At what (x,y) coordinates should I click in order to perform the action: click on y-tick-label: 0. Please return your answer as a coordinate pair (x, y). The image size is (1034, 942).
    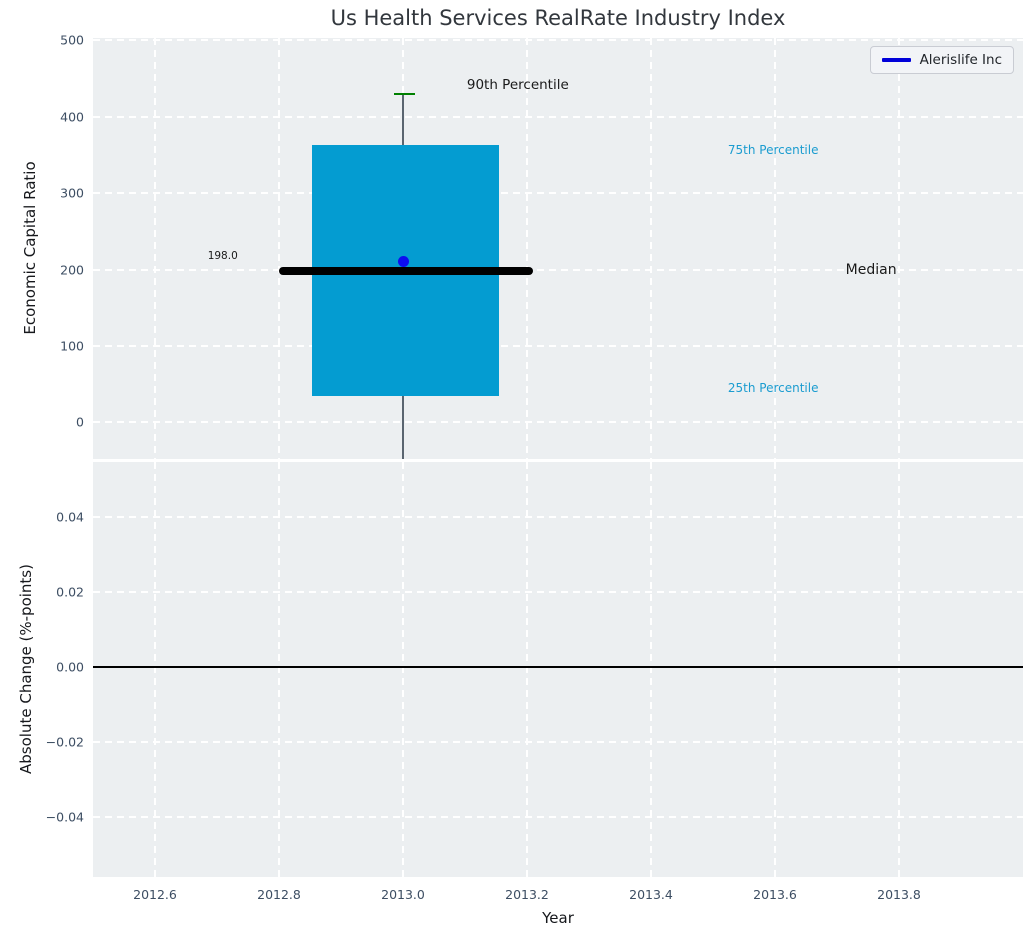
    Looking at the image, I should click on (80, 422).